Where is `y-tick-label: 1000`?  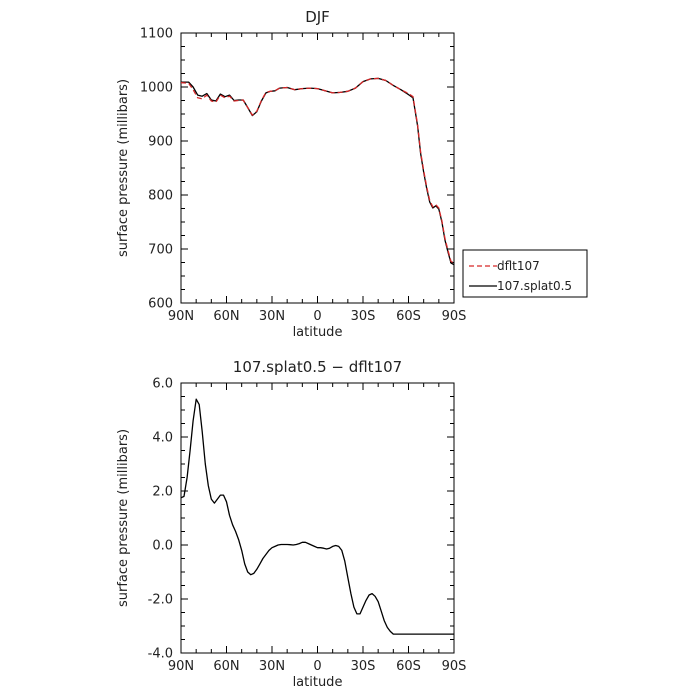
y-tick-label: 1000 is located at coordinates (156, 88).